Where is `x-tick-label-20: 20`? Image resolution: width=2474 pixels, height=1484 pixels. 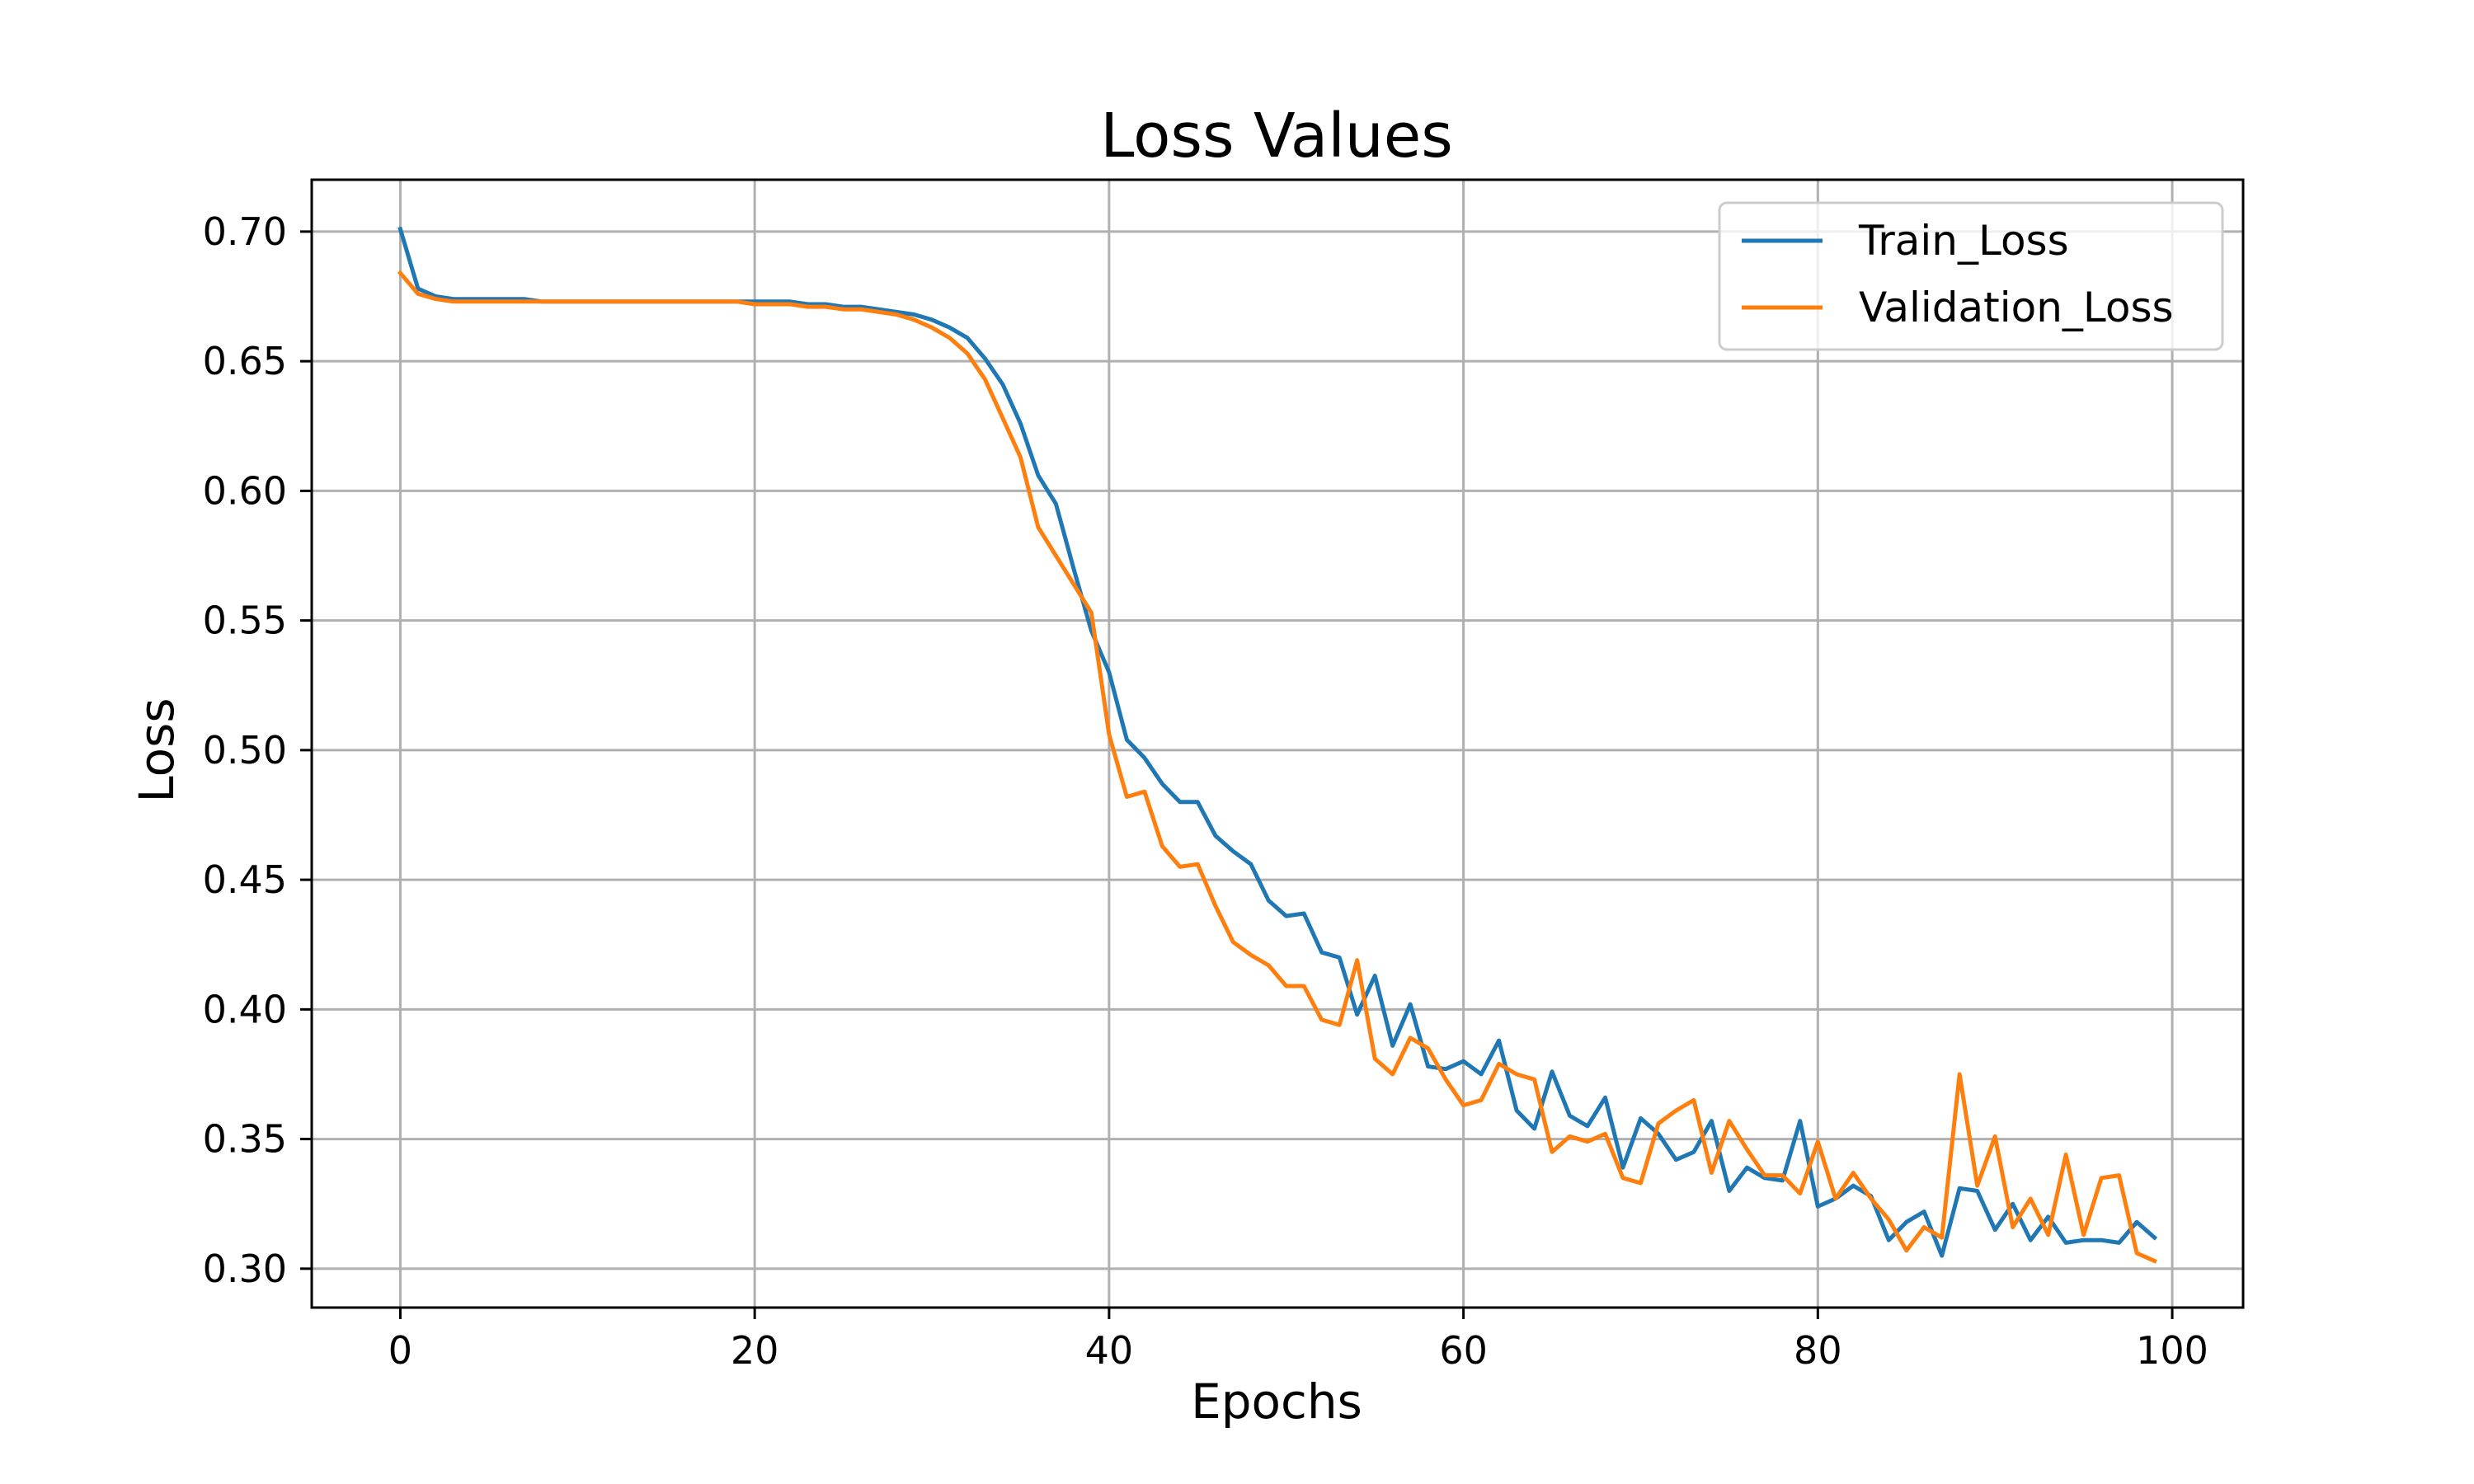 x-tick-label-20: 20 is located at coordinates (755, 1350).